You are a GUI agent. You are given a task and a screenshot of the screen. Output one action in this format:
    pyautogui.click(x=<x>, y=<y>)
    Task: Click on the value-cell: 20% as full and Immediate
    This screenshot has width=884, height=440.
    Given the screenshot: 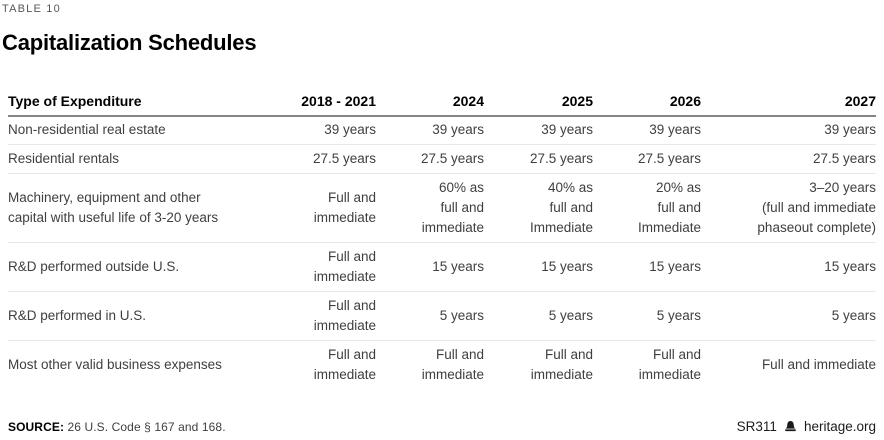 What is the action you would take?
    pyautogui.click(x=647, y=208)
    